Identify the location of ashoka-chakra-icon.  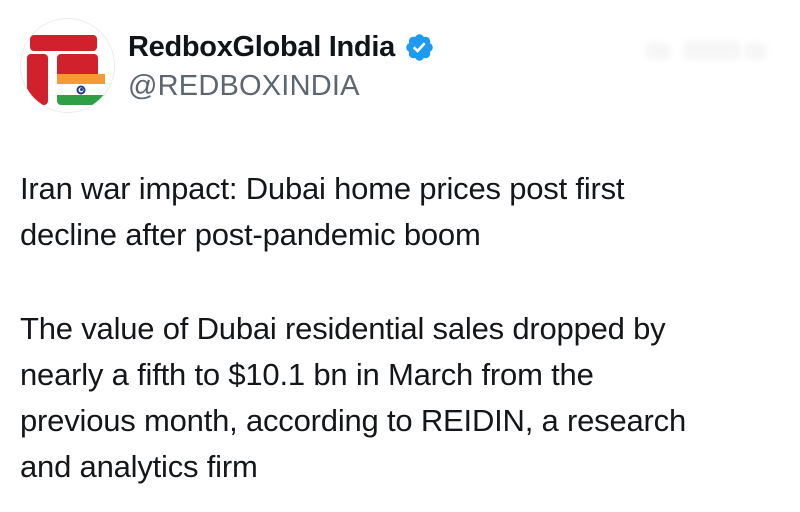
(81, 89).